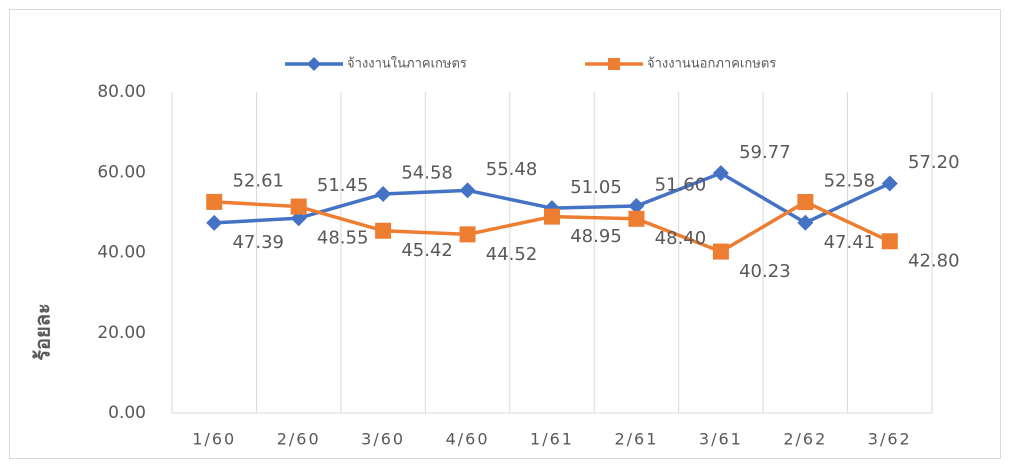  I want to click on data-label: 45.42, so click(427, 250).